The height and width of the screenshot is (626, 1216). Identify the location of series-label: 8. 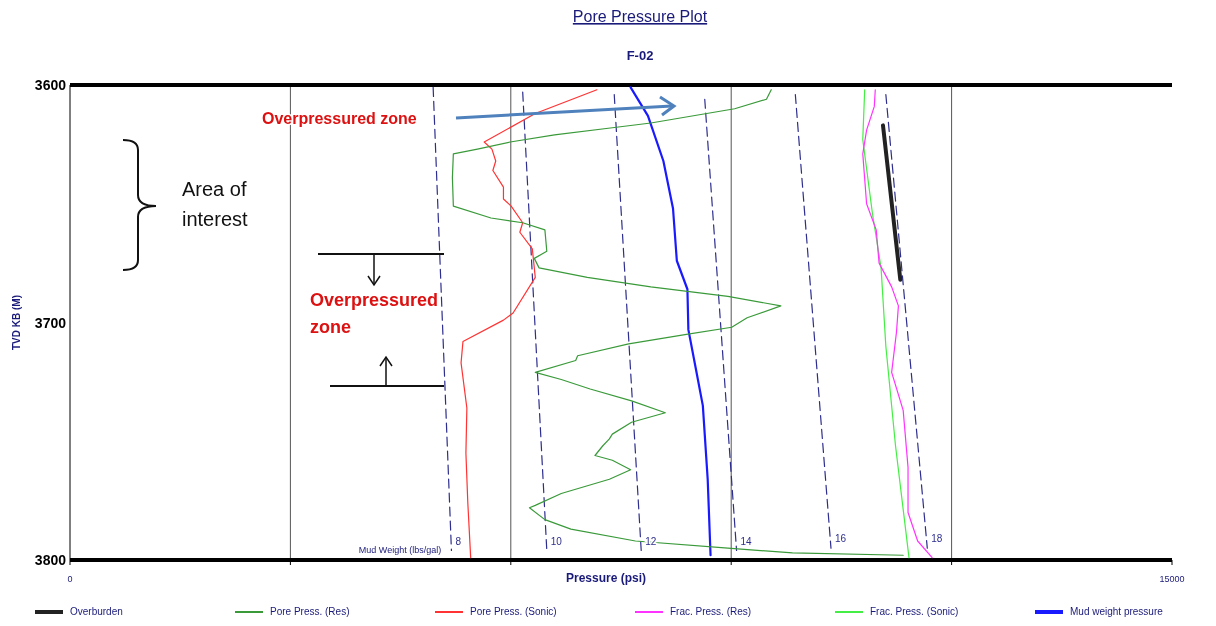
(458, 541).